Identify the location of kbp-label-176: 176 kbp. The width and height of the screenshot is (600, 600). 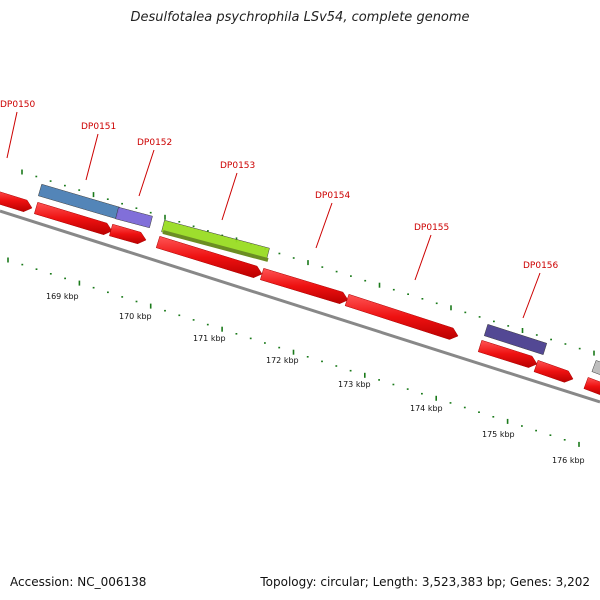
(568, 460).